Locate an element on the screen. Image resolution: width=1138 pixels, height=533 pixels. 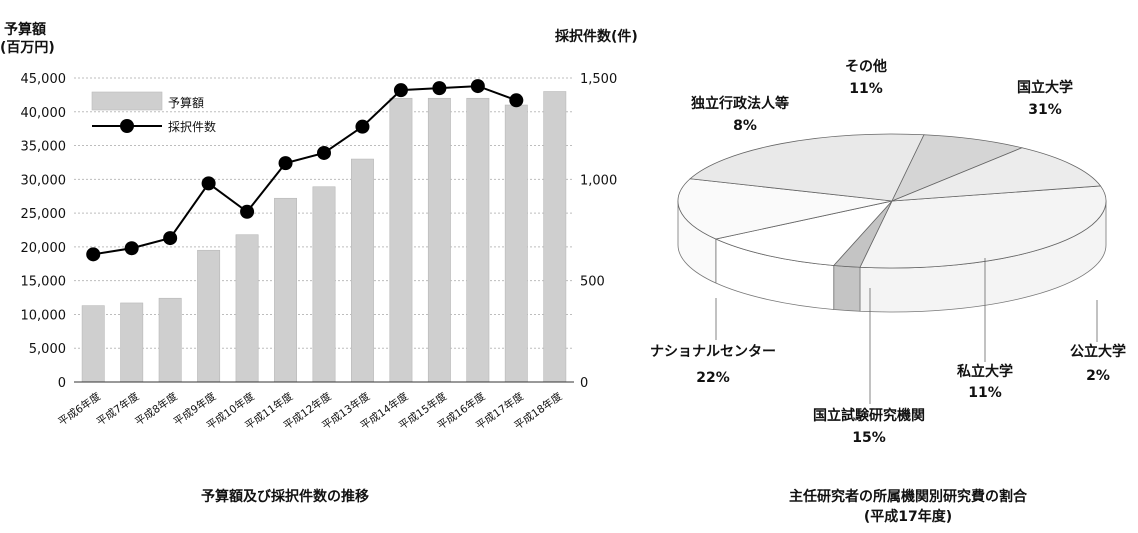
pie-slice-percent: 2% is located at coordinates (1098, 376).